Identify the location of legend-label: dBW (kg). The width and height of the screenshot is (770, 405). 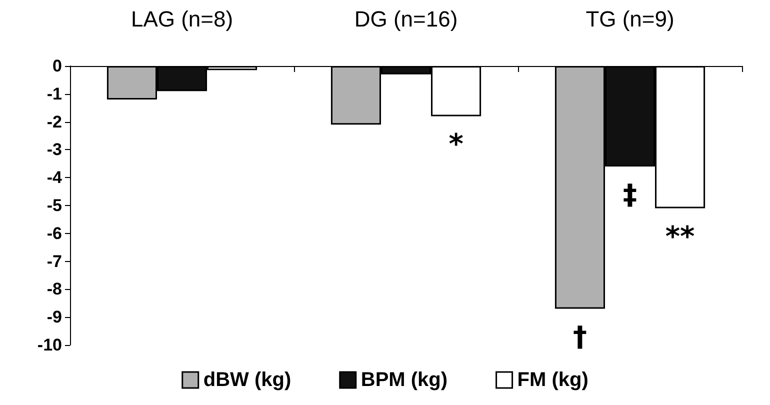
(247, 380).